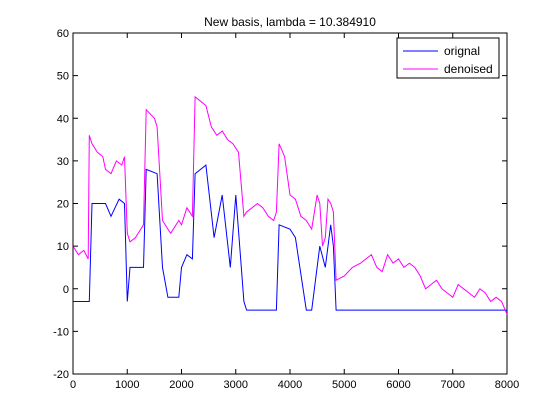 The image size is (560, 420). What do you see at coordinates (236, 385) in the screenshot?
I see `x-tick-label: 3000` at bounding box center [236, 385].